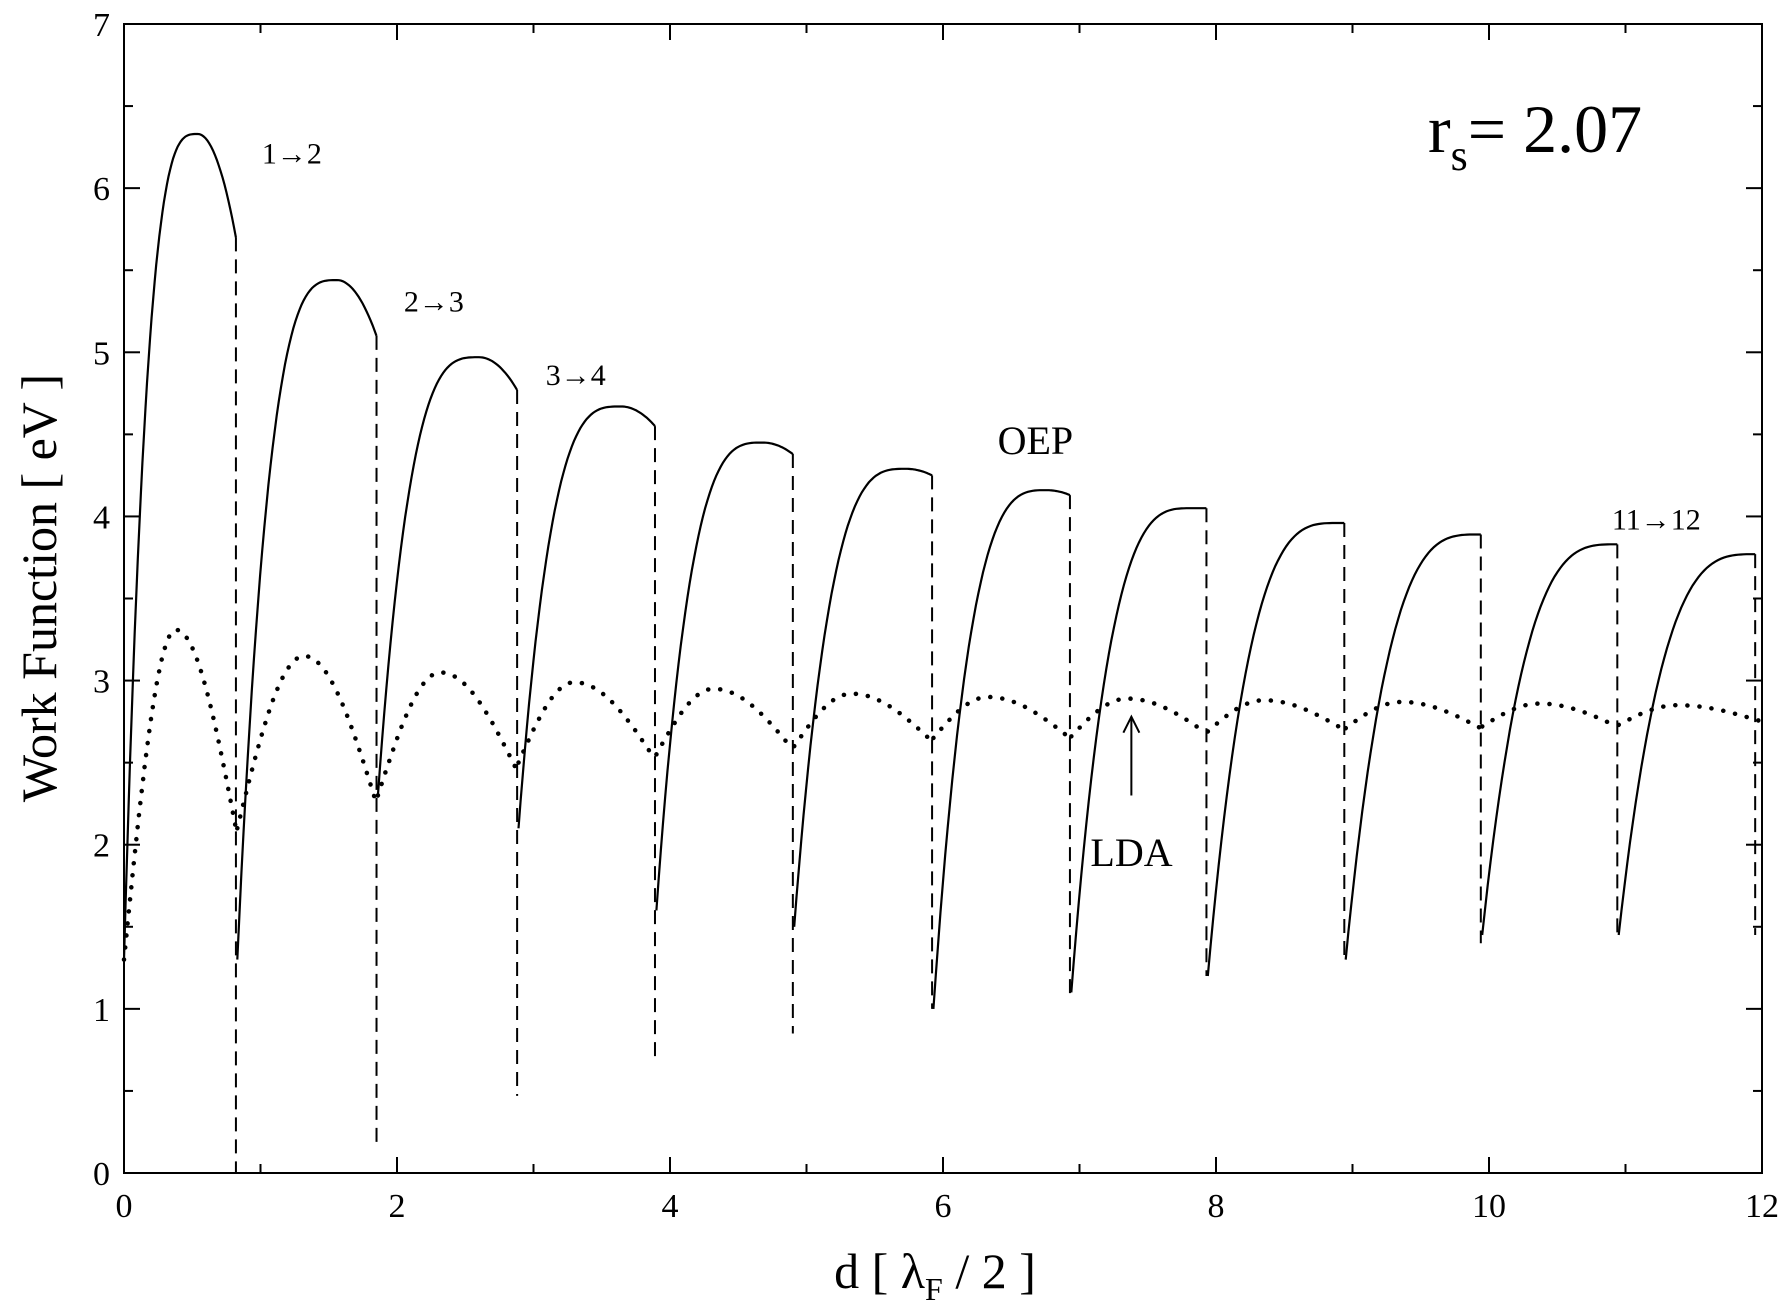  What do you see at coordinates (101, 517) in the screenshot?
I see `y-tick-label: 4` at bounding box center [101, 517].